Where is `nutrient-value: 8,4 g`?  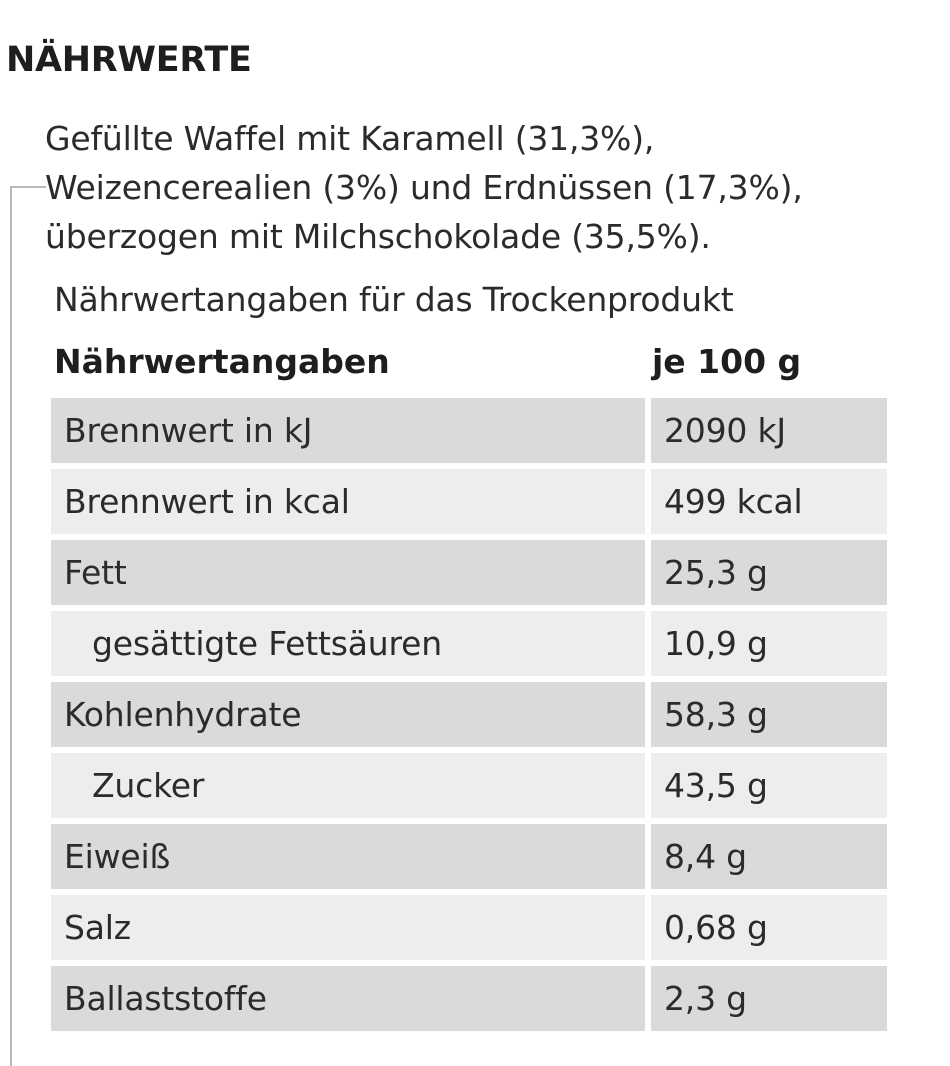 nutrient-value: 8,4 g is located at coordinates (769, 856).